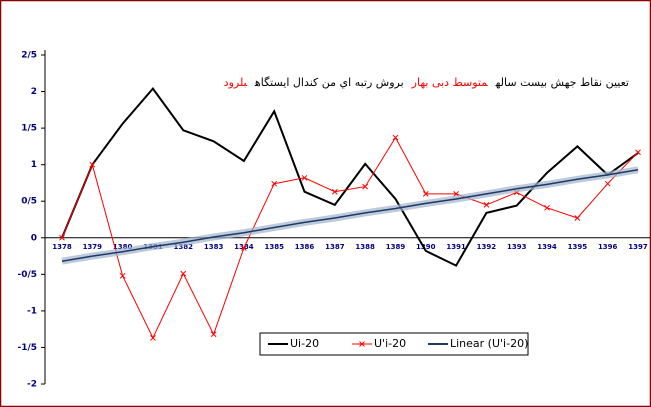  What do you see at coordinates (29, 202) in the screenshot?
I see `y-tick-label: 0/5` at bounding box center [29, 202].